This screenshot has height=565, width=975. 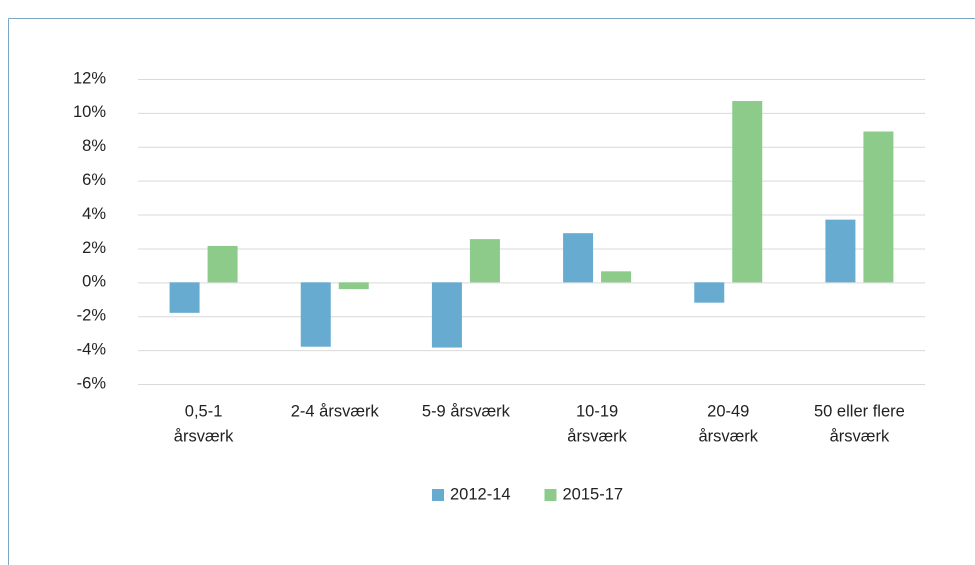 What do you see at coordinates (593, 494) in the screenshot?
I see `legend-label: 2015-17` at bounding box center [593, 494].